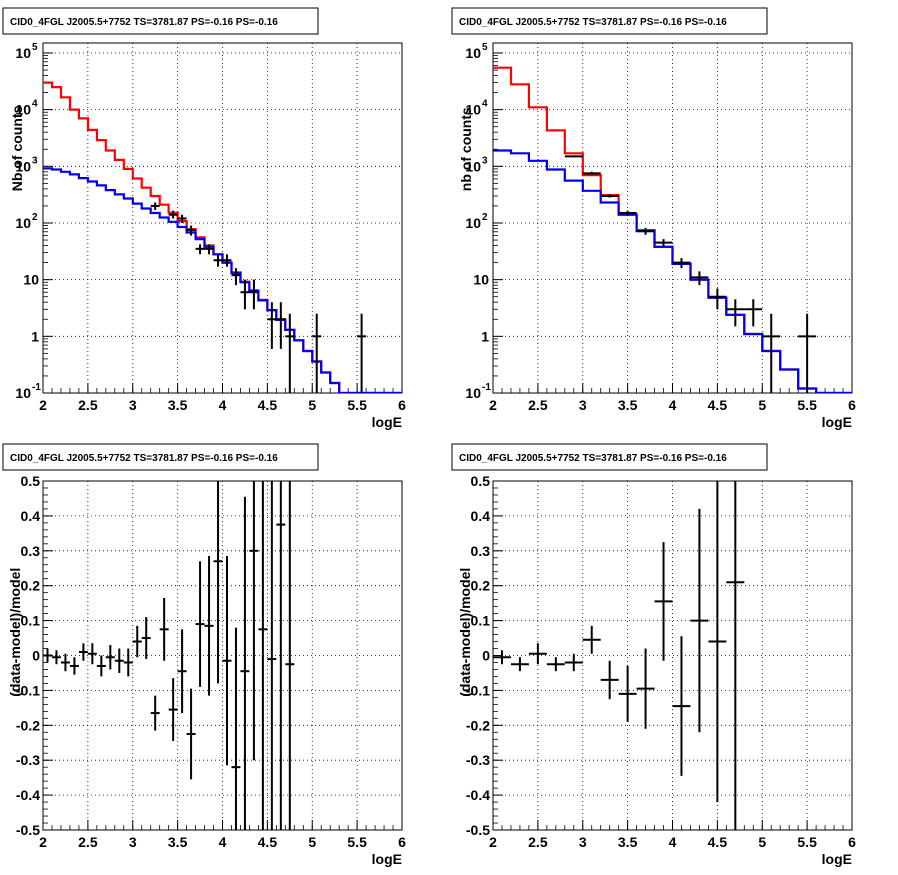 The height and width of the screenshot is (875, 898). What do you see at coordinates (485, 47) in the screenshot?
I see `y-tick-exponent: 5` at bounding box center [485, 47].